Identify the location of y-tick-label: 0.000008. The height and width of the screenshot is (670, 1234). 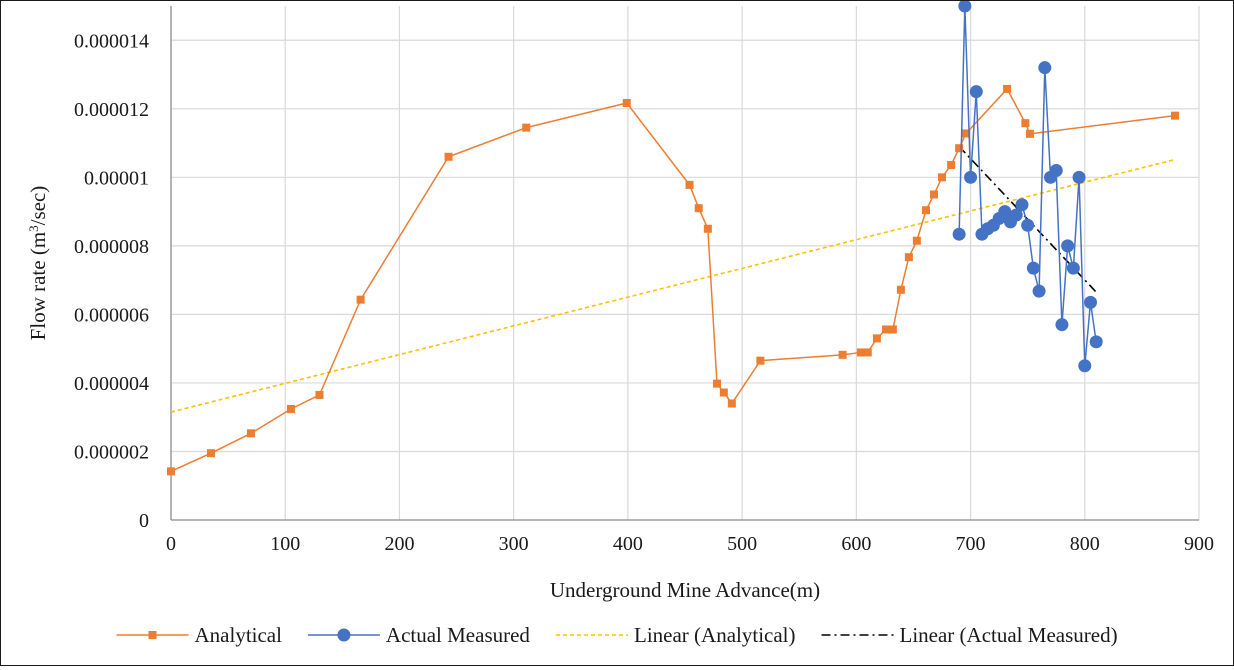
(111, 247).